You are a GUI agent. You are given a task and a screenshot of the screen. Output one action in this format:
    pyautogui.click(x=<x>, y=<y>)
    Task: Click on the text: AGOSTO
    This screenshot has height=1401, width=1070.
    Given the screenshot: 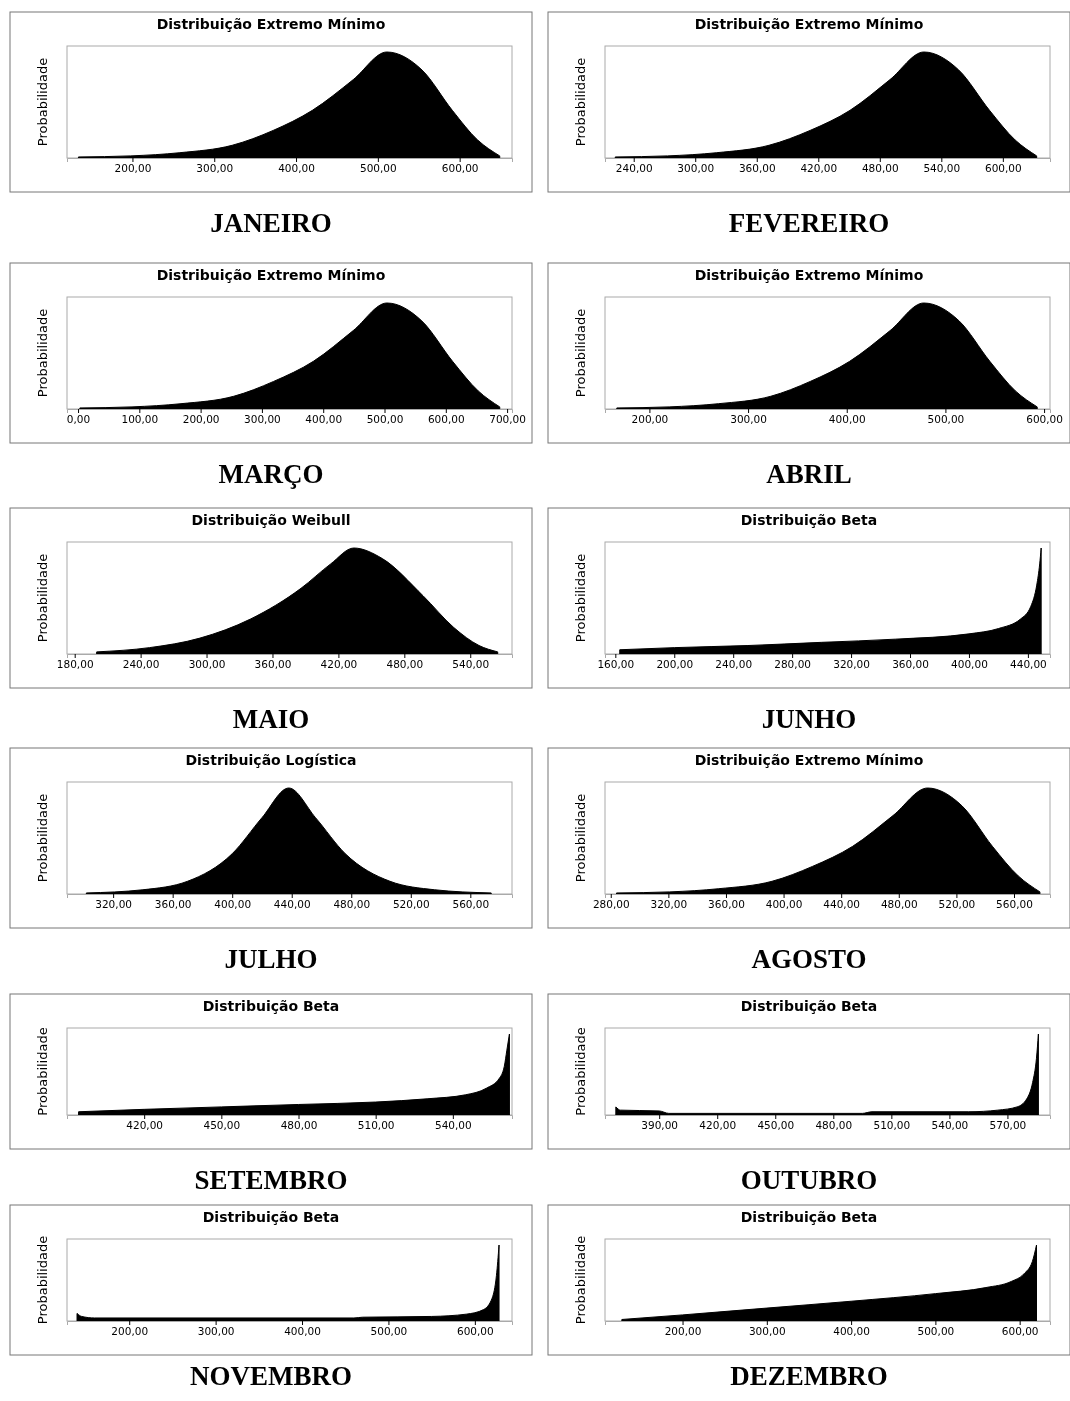 What is the action you would take?
    pyautogui.click(x=809, y=959)
    